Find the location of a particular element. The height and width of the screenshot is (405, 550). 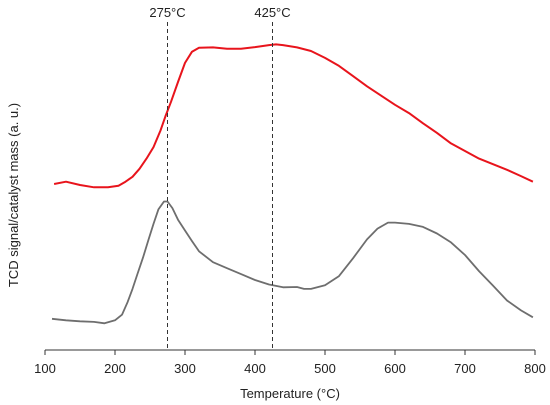

y-axis-label: TCD signal/catalyst mass (a. u.) is located at coordinates (13, 195).